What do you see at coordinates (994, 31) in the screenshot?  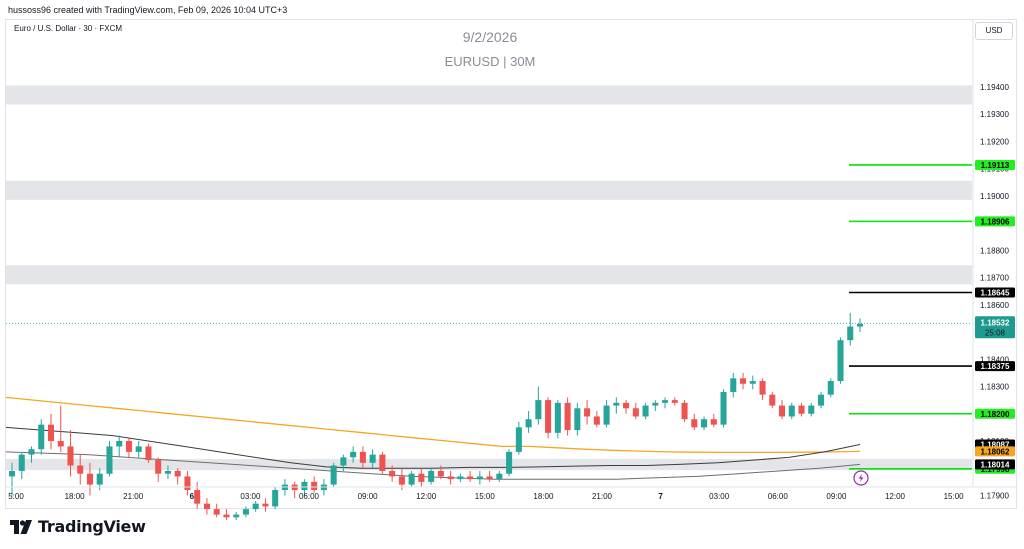 I see `currency-button: USD` at bounding box center [994, 31].